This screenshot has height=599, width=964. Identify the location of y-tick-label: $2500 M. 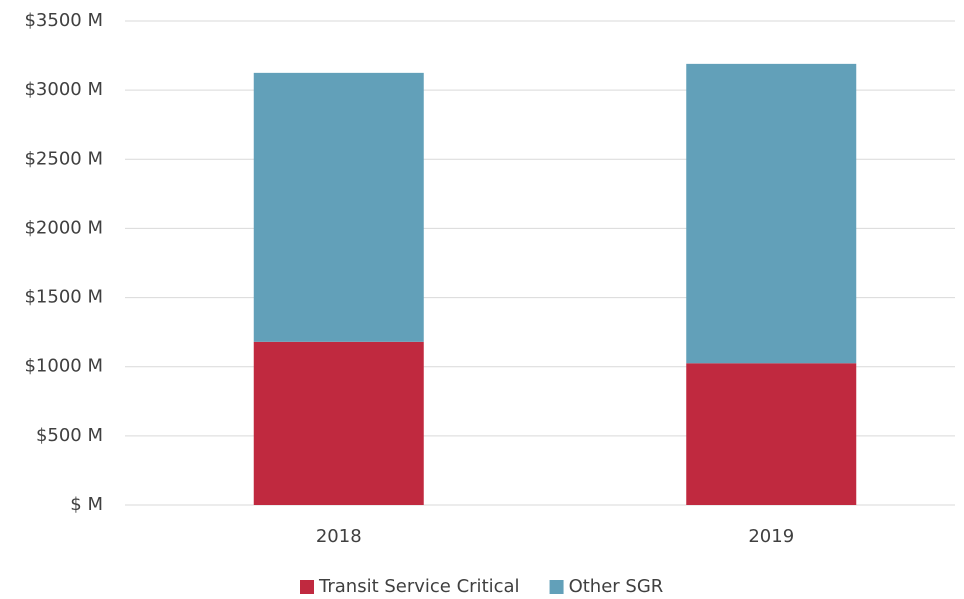
(63, 158).